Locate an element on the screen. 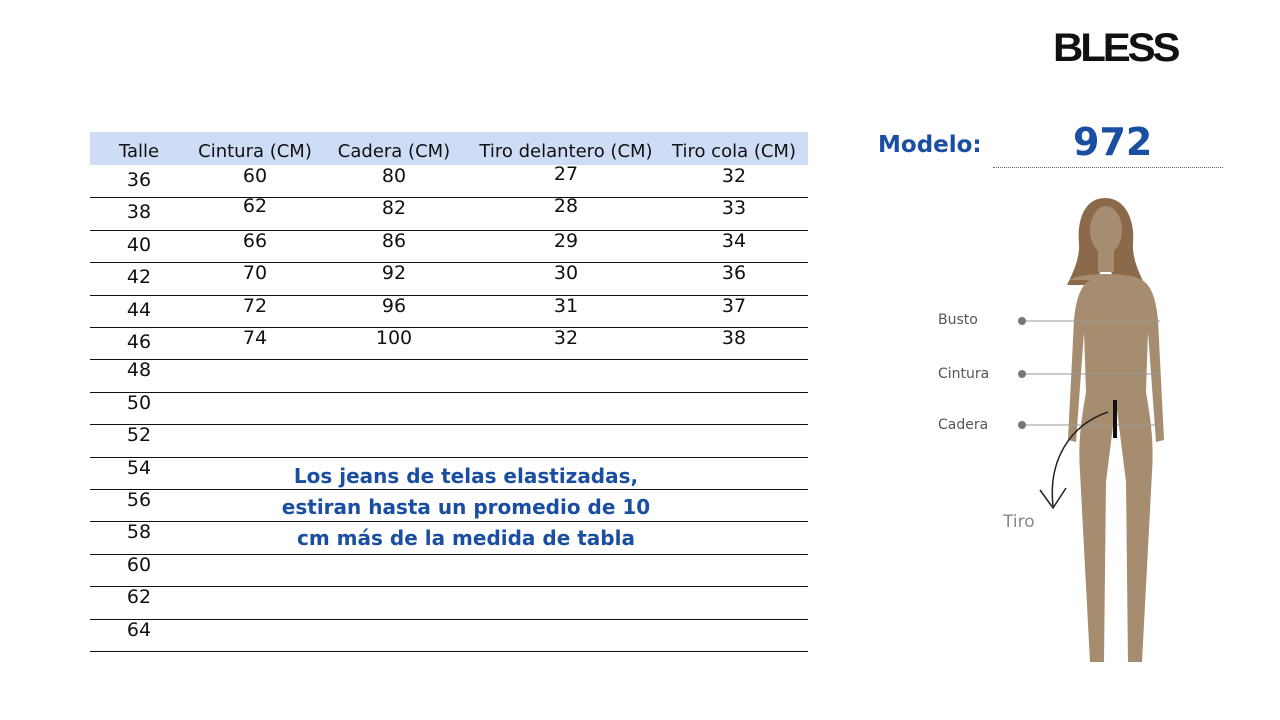 Image resolution: width=1280 pixels, height=720 pixels. size-cell: 58 is located at coordinates (139, 532).